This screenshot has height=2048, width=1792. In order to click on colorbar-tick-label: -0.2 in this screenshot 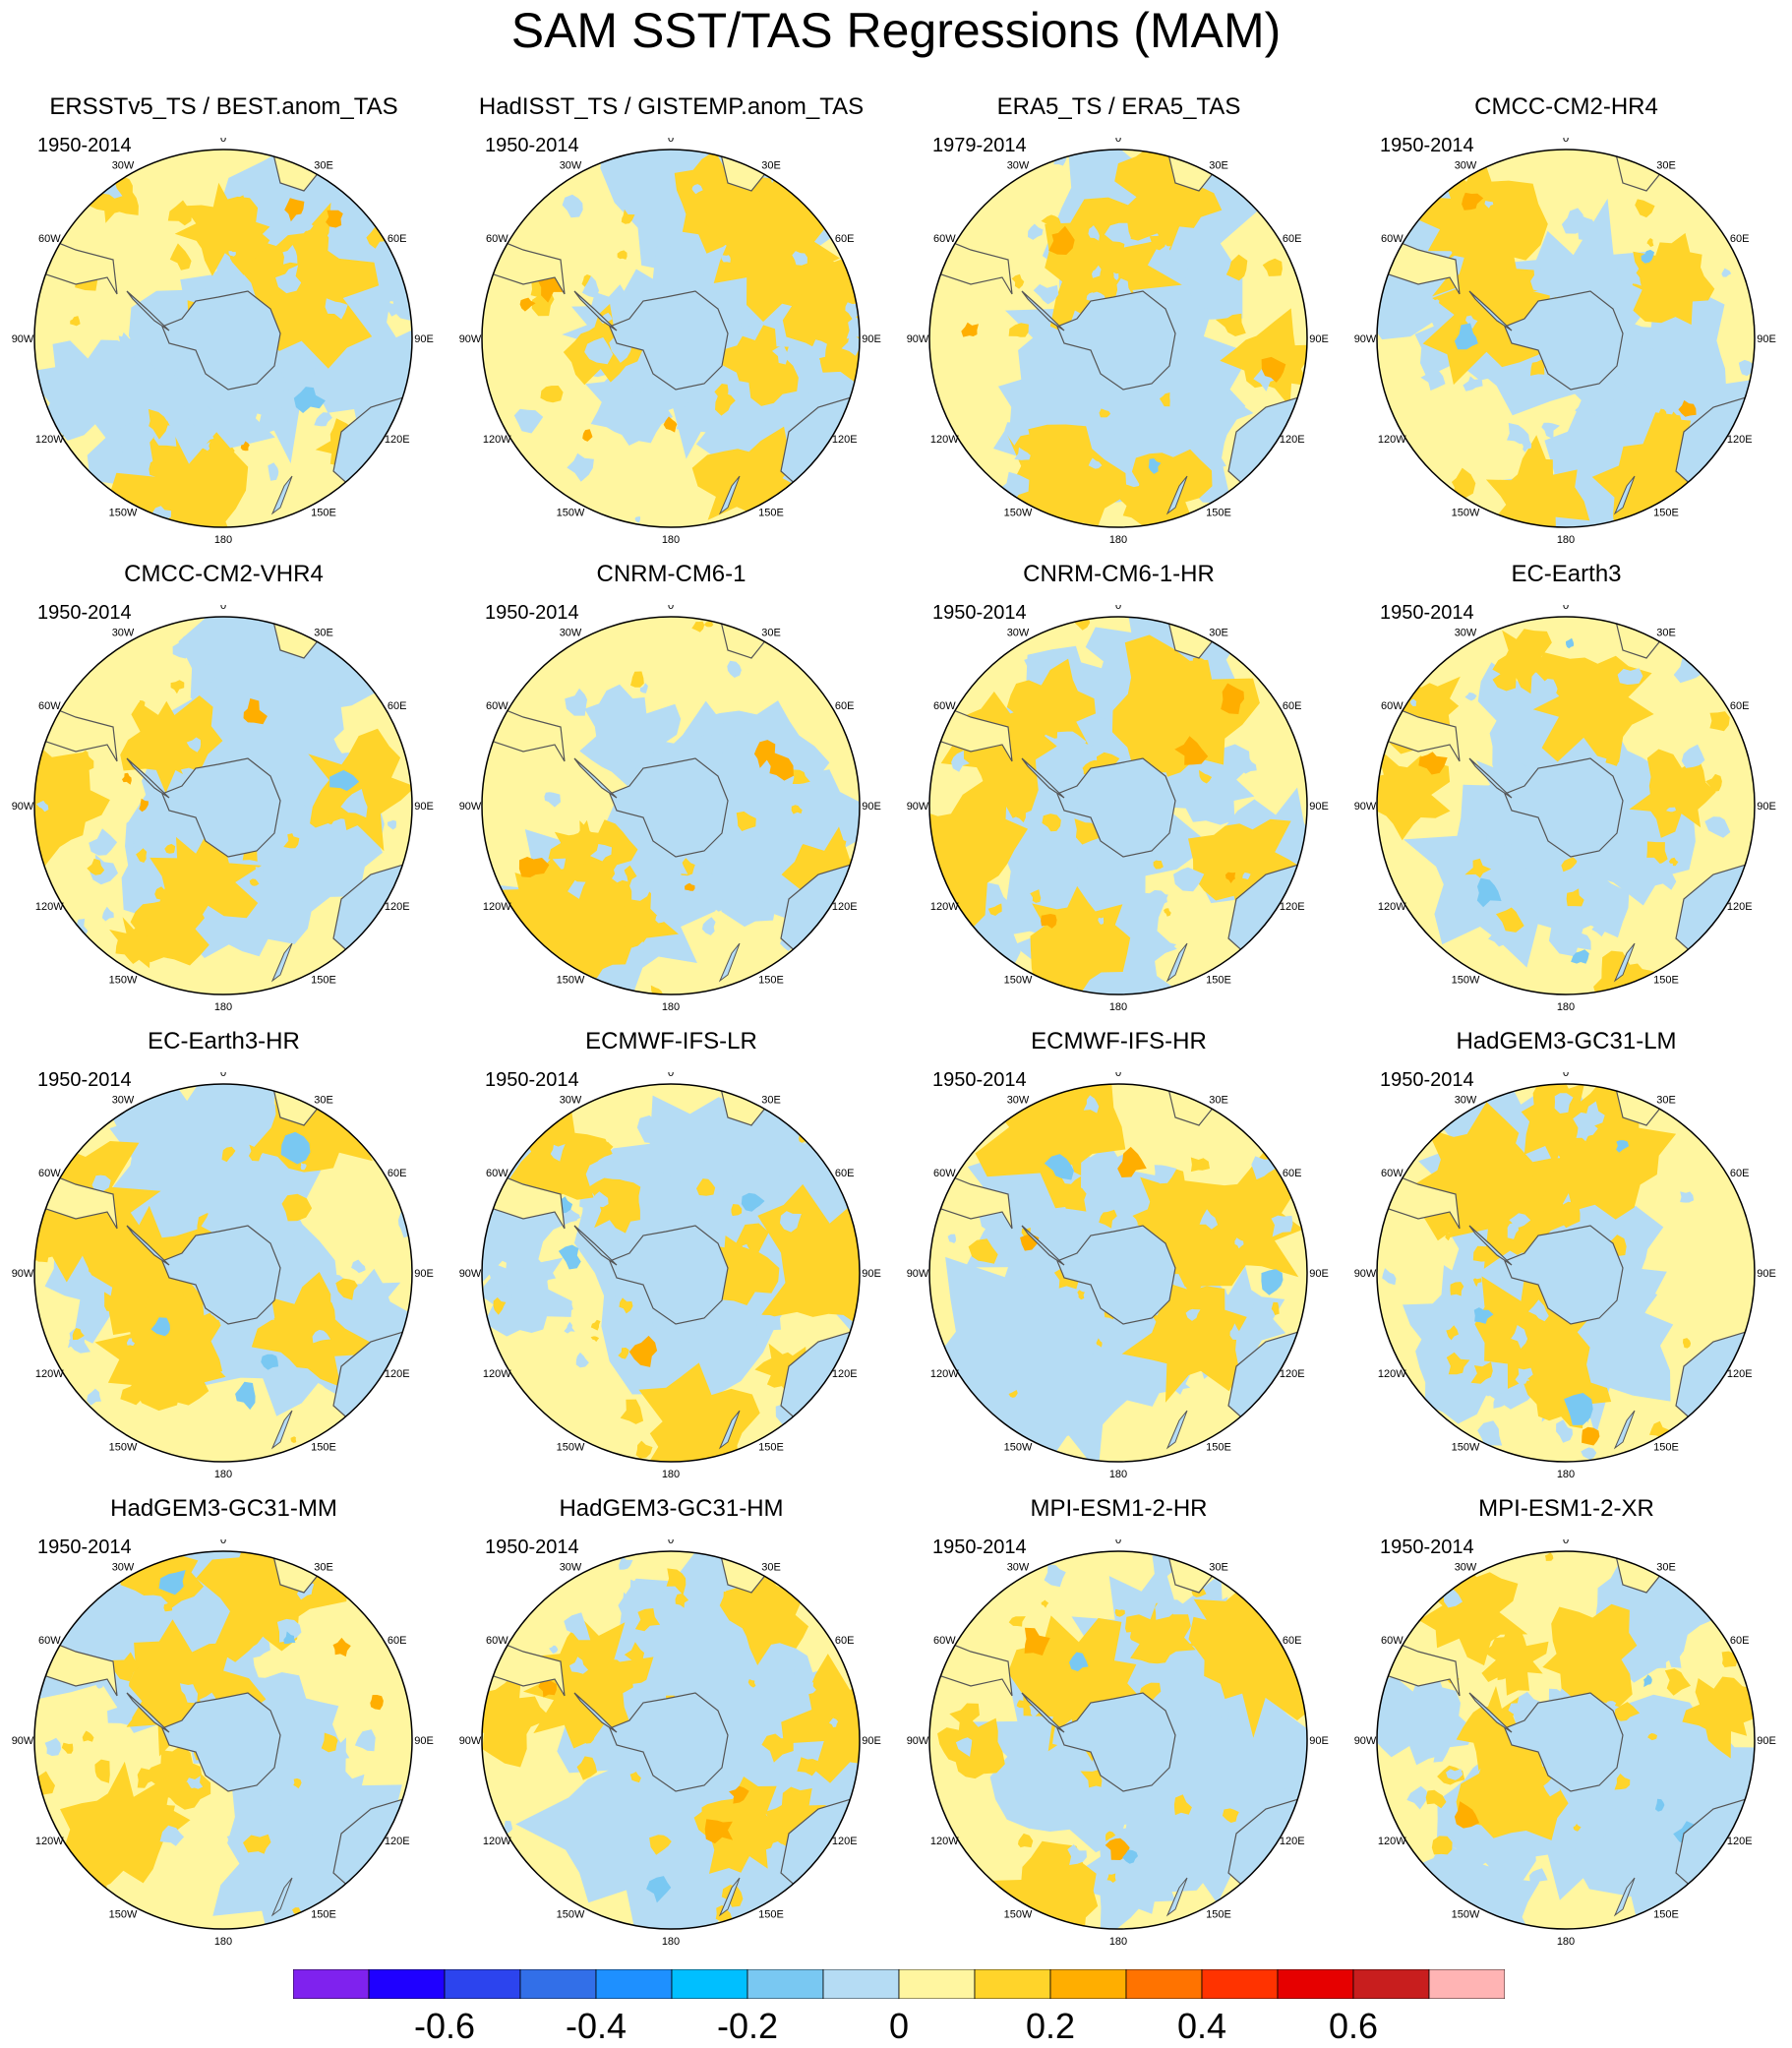, I will do `click(747, 2026)`.